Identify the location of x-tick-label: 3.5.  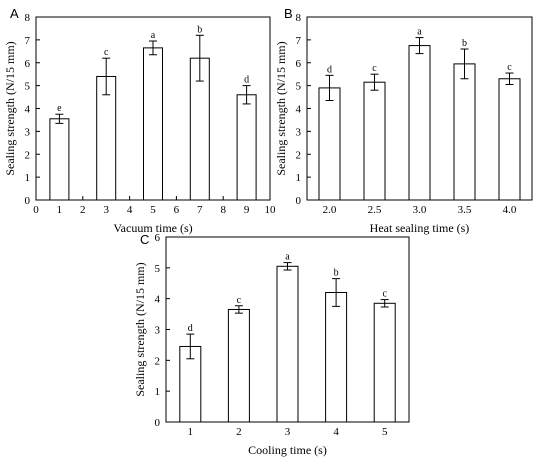
(465, 210).